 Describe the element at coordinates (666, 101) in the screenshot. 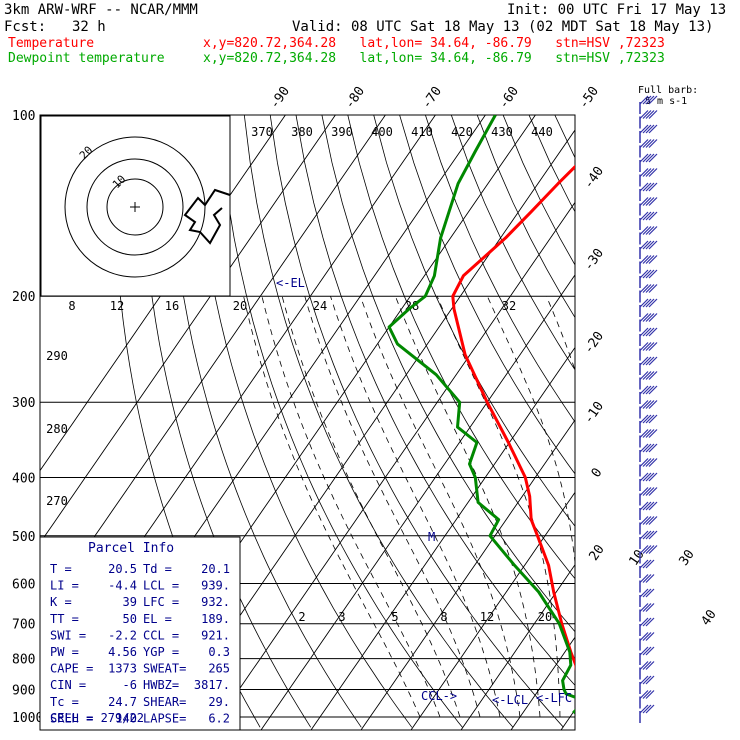

I see `wind-barb-legend-value: 5 m s-1` at that location.